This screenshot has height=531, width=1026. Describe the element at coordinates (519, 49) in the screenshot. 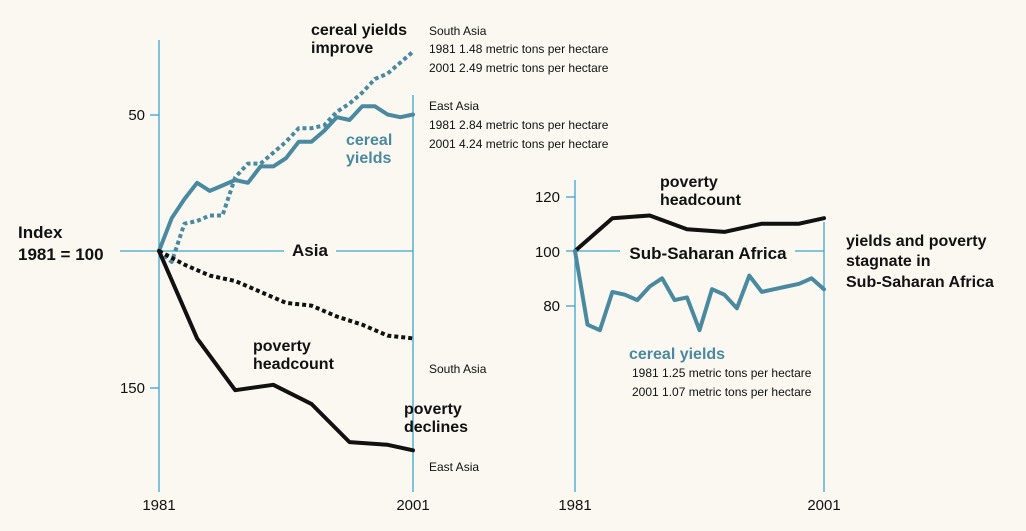

I see `note-south-asia-1981: 1981 1.48 metric tons per hectare` at that location.